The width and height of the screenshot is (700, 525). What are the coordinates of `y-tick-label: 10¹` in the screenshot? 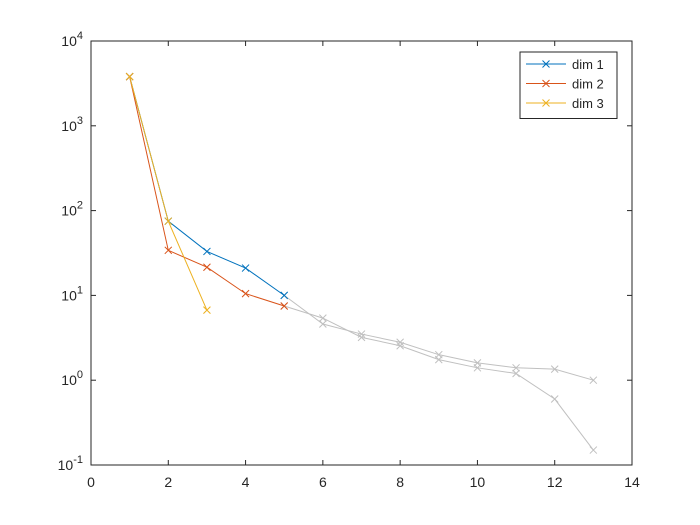 It's located at (72, 293).